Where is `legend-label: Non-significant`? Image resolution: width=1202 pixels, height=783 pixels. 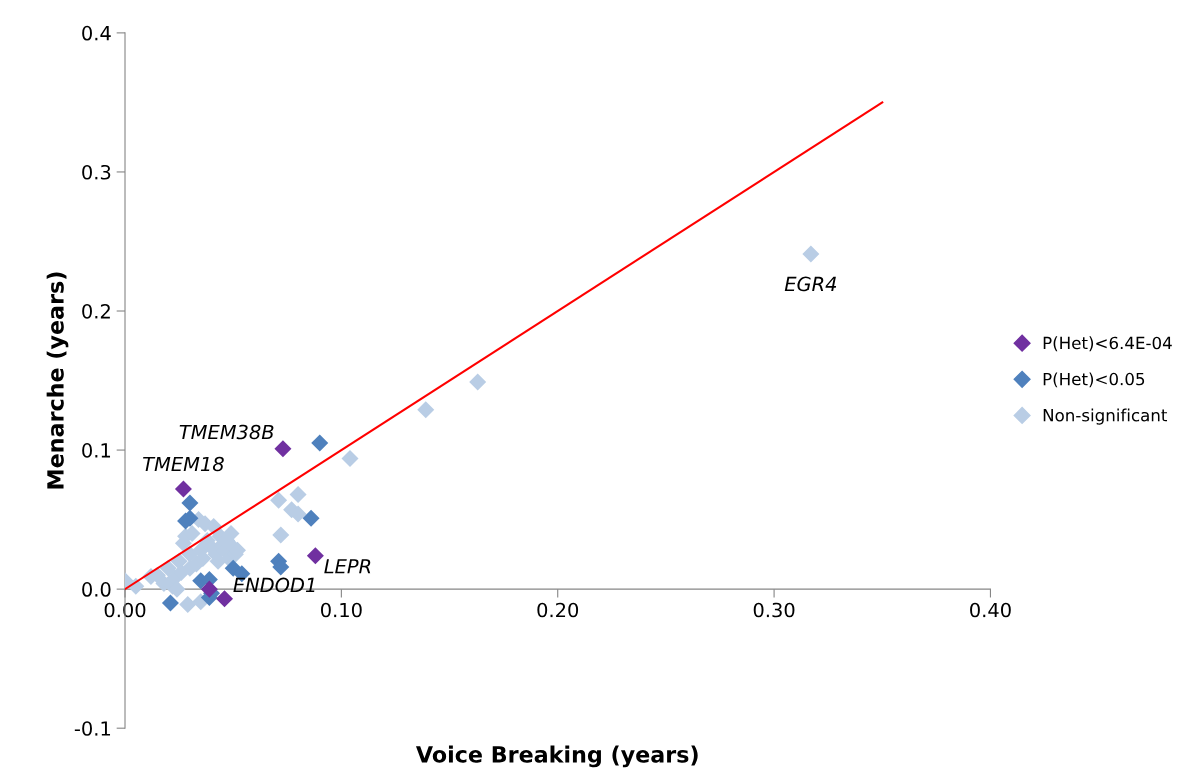
legend-label: Non-significant is located at coordinates (1105, 416).